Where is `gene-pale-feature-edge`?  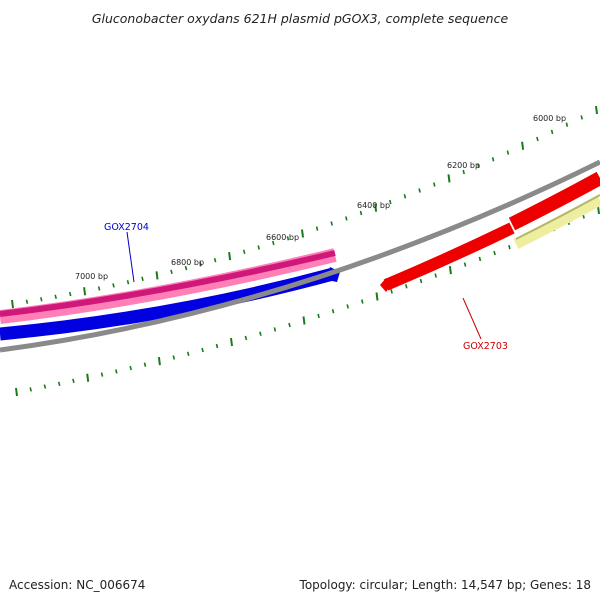
gene-pale-feature-edge is located at coordinates (557, 217).